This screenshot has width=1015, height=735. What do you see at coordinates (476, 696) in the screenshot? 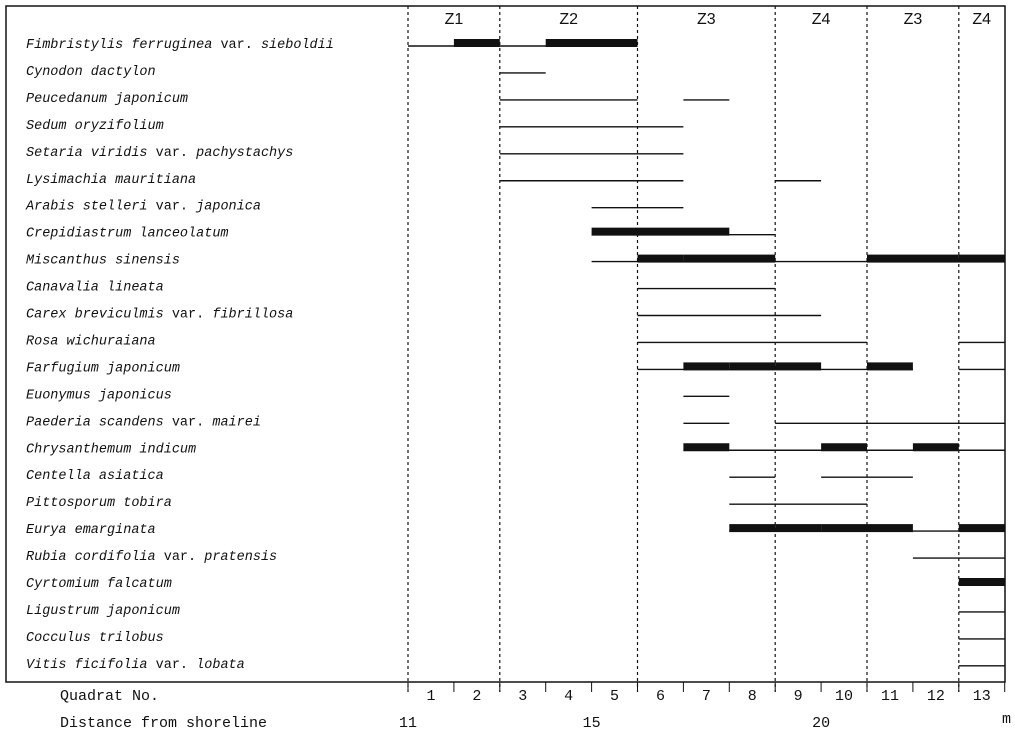
I see `quadrat-tick-label: 2` at bounding box center [476, 696].